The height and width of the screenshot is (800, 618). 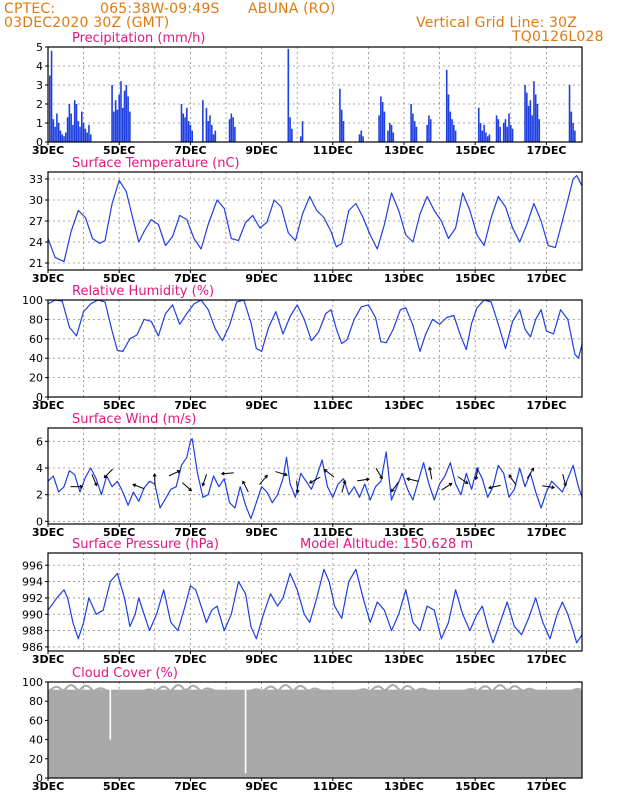 What do you see at coordinates (36, 701) in the screenshot?
I see `y-tick-label: 80` at bounding box center [36, 701].